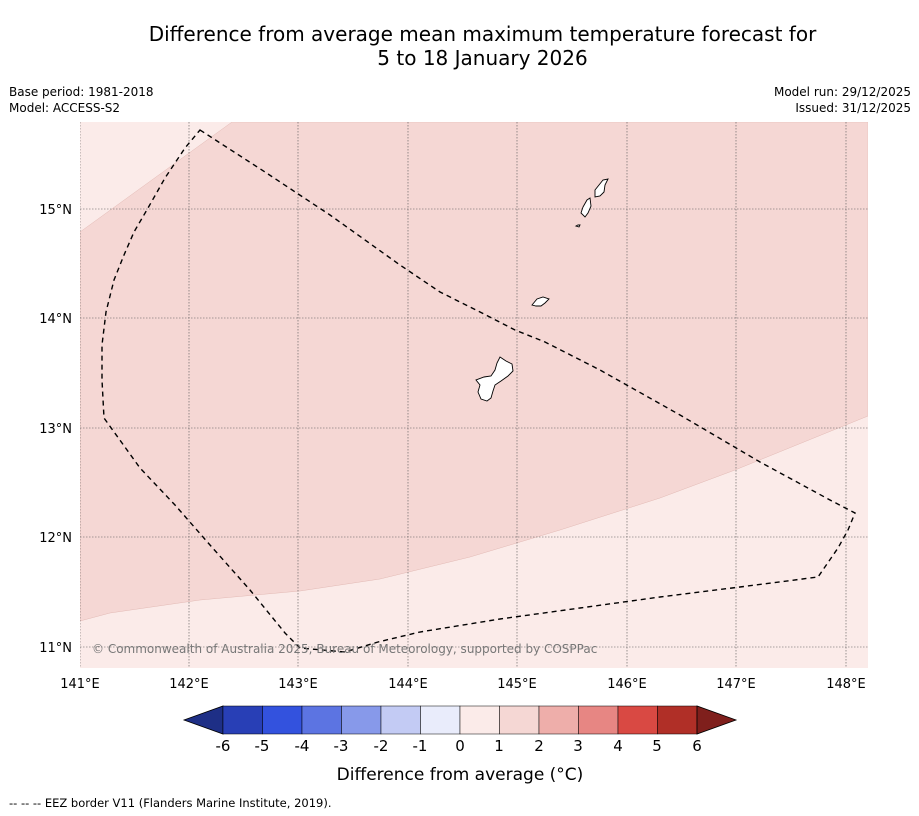  I want to click on lon-tick: 142°E, so click(189, 684).